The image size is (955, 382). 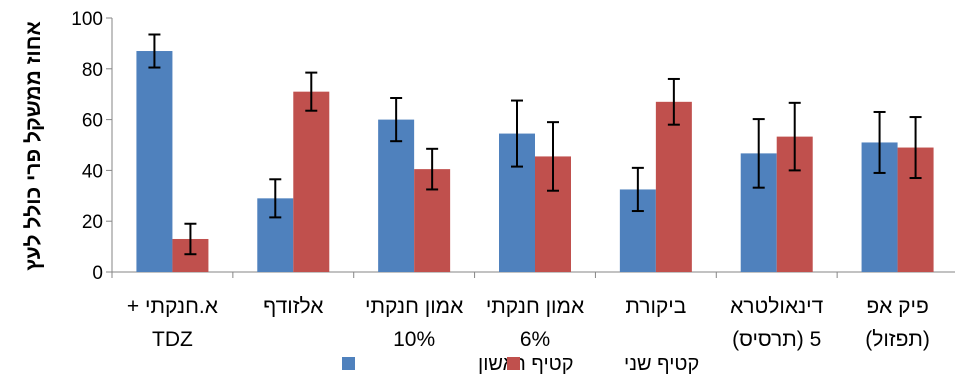 What do you see at coordinates (172, 306) in the screenshot?
I see `category-label: א.חנקתי +` at bounding box center [172, 306].